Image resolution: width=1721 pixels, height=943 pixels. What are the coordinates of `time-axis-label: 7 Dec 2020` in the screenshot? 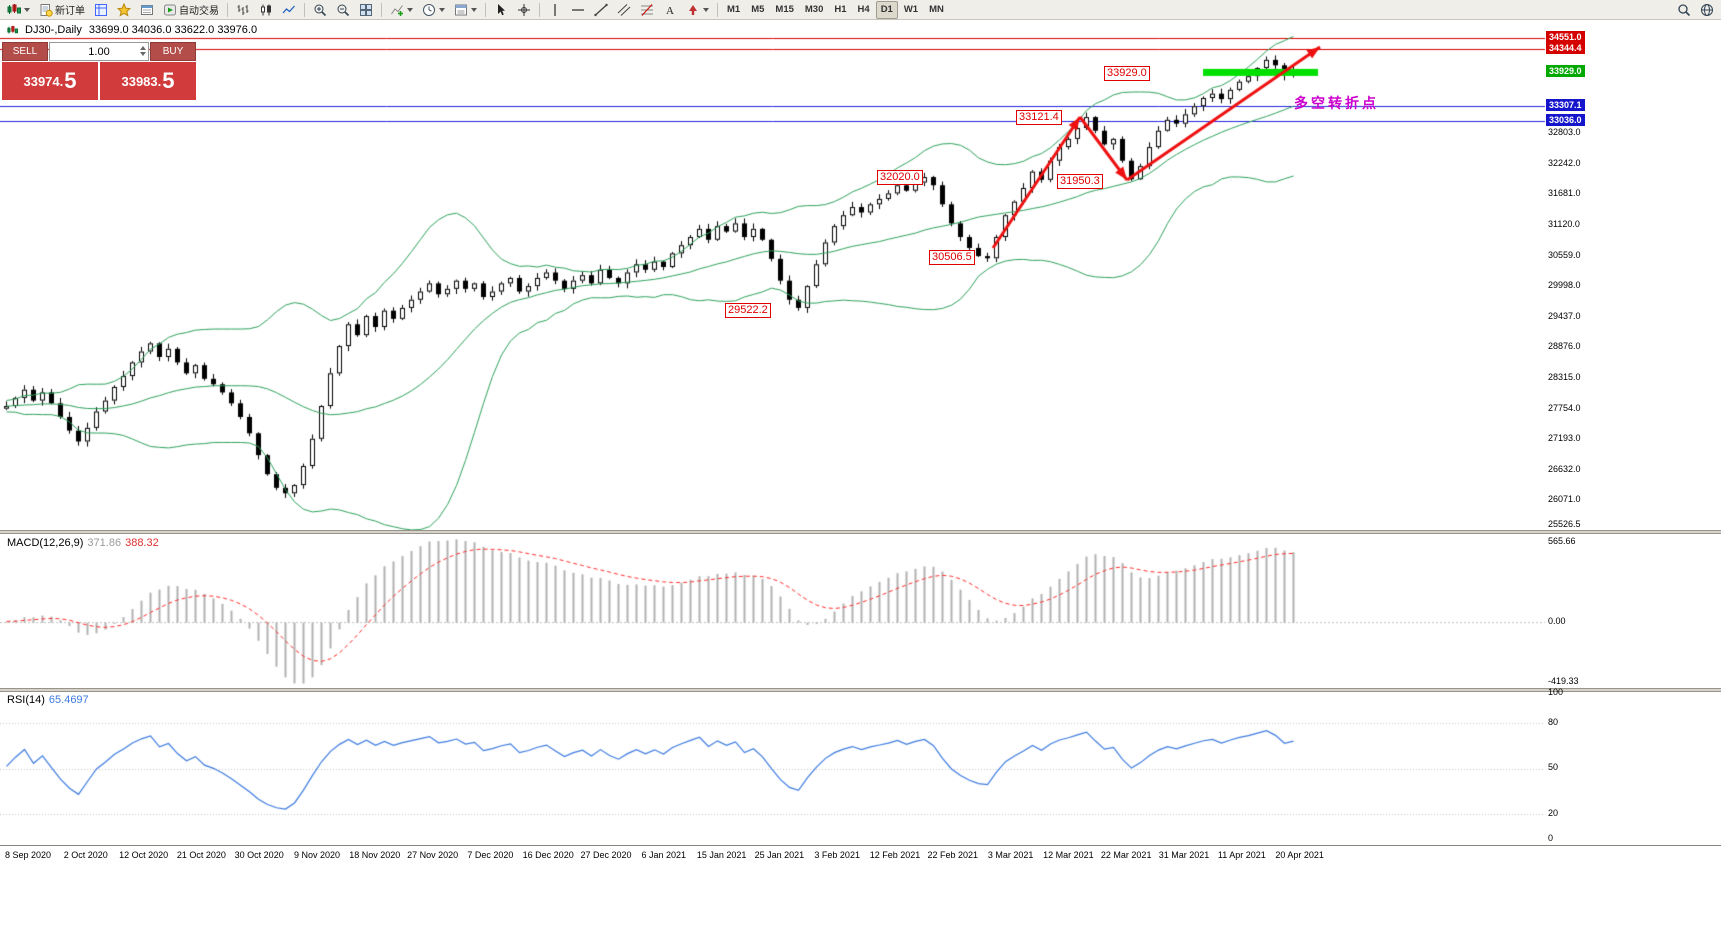 It's located at (490, 855).